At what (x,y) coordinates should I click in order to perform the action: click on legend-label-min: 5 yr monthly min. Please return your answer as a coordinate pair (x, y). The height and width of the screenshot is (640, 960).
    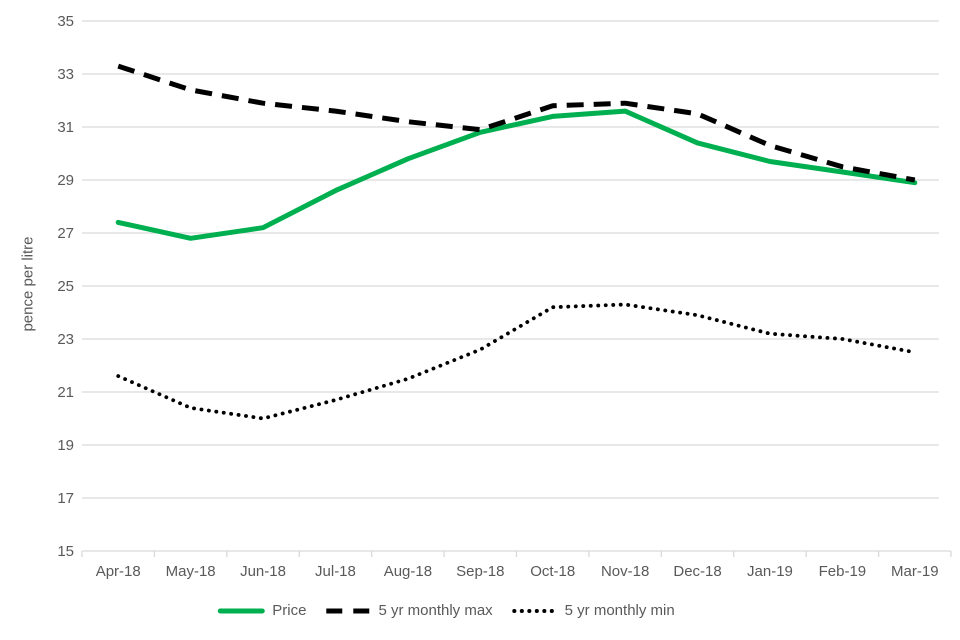
    Looking at the image, I should click on (619, 610).